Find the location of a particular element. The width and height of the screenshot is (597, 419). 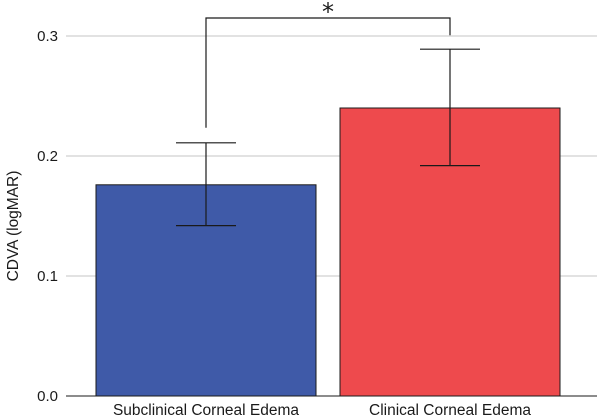

y-axis-ticks: 0.0 0.1 0.2 0.3 is located at coordinates (47, 216).